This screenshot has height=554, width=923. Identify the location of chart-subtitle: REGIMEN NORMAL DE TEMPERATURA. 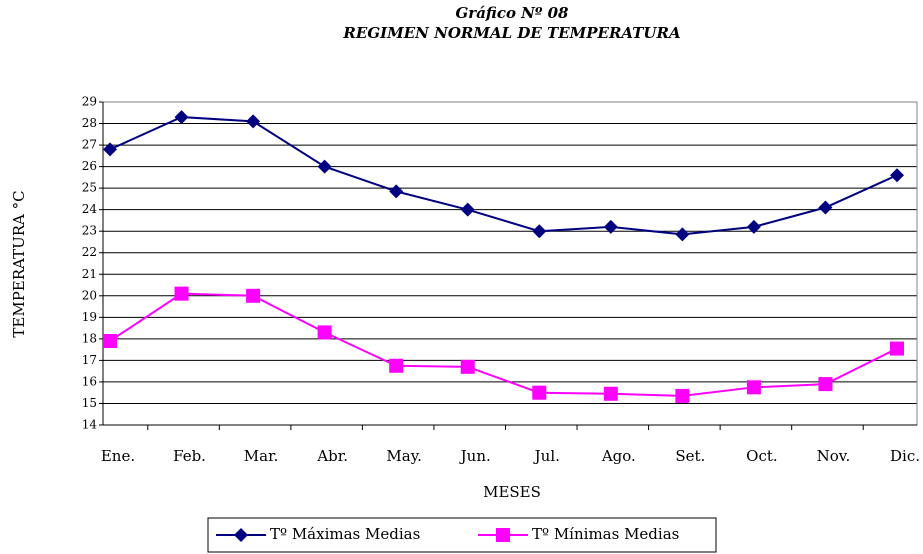
(511, 33).